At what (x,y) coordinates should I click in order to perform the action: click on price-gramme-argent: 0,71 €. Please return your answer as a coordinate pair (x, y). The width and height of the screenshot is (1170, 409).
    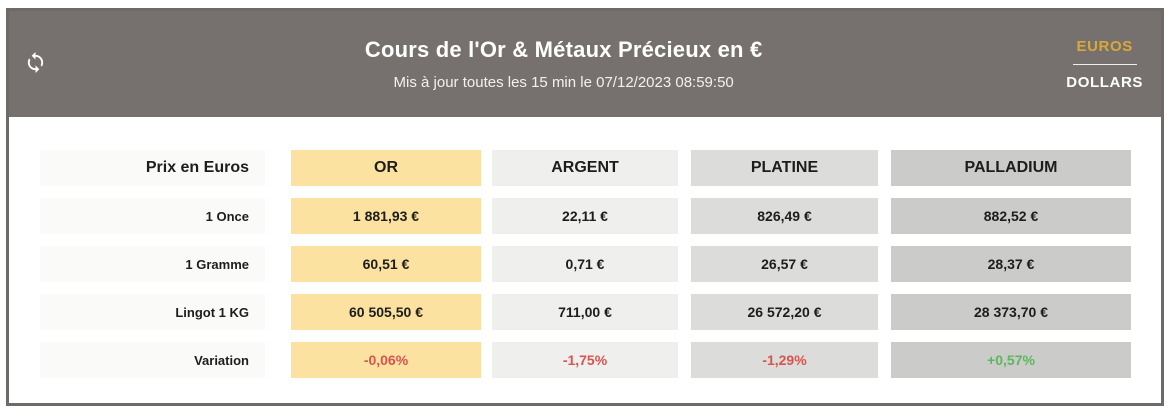
    Looking at the image, I should click on (585, 264).